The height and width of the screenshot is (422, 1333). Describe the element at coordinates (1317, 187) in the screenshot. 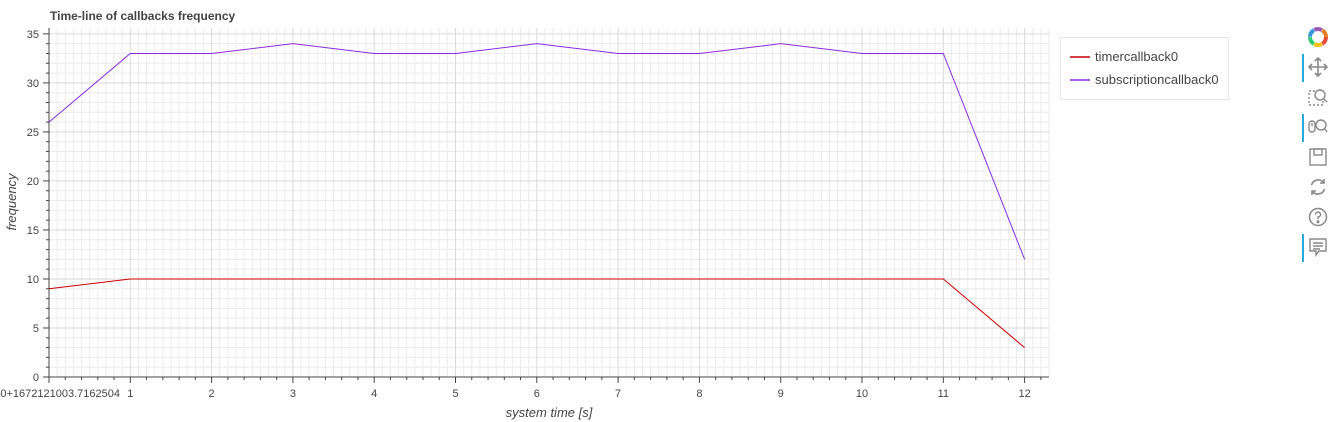

I see `reset-icon` at that location.